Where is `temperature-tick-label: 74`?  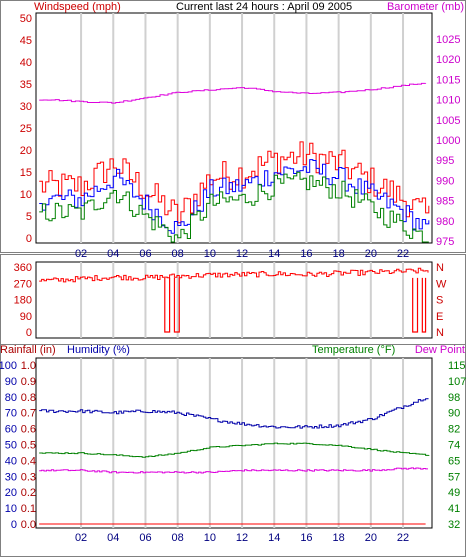
temperature-tick-label: 74 is located at coordinates (454, 446).